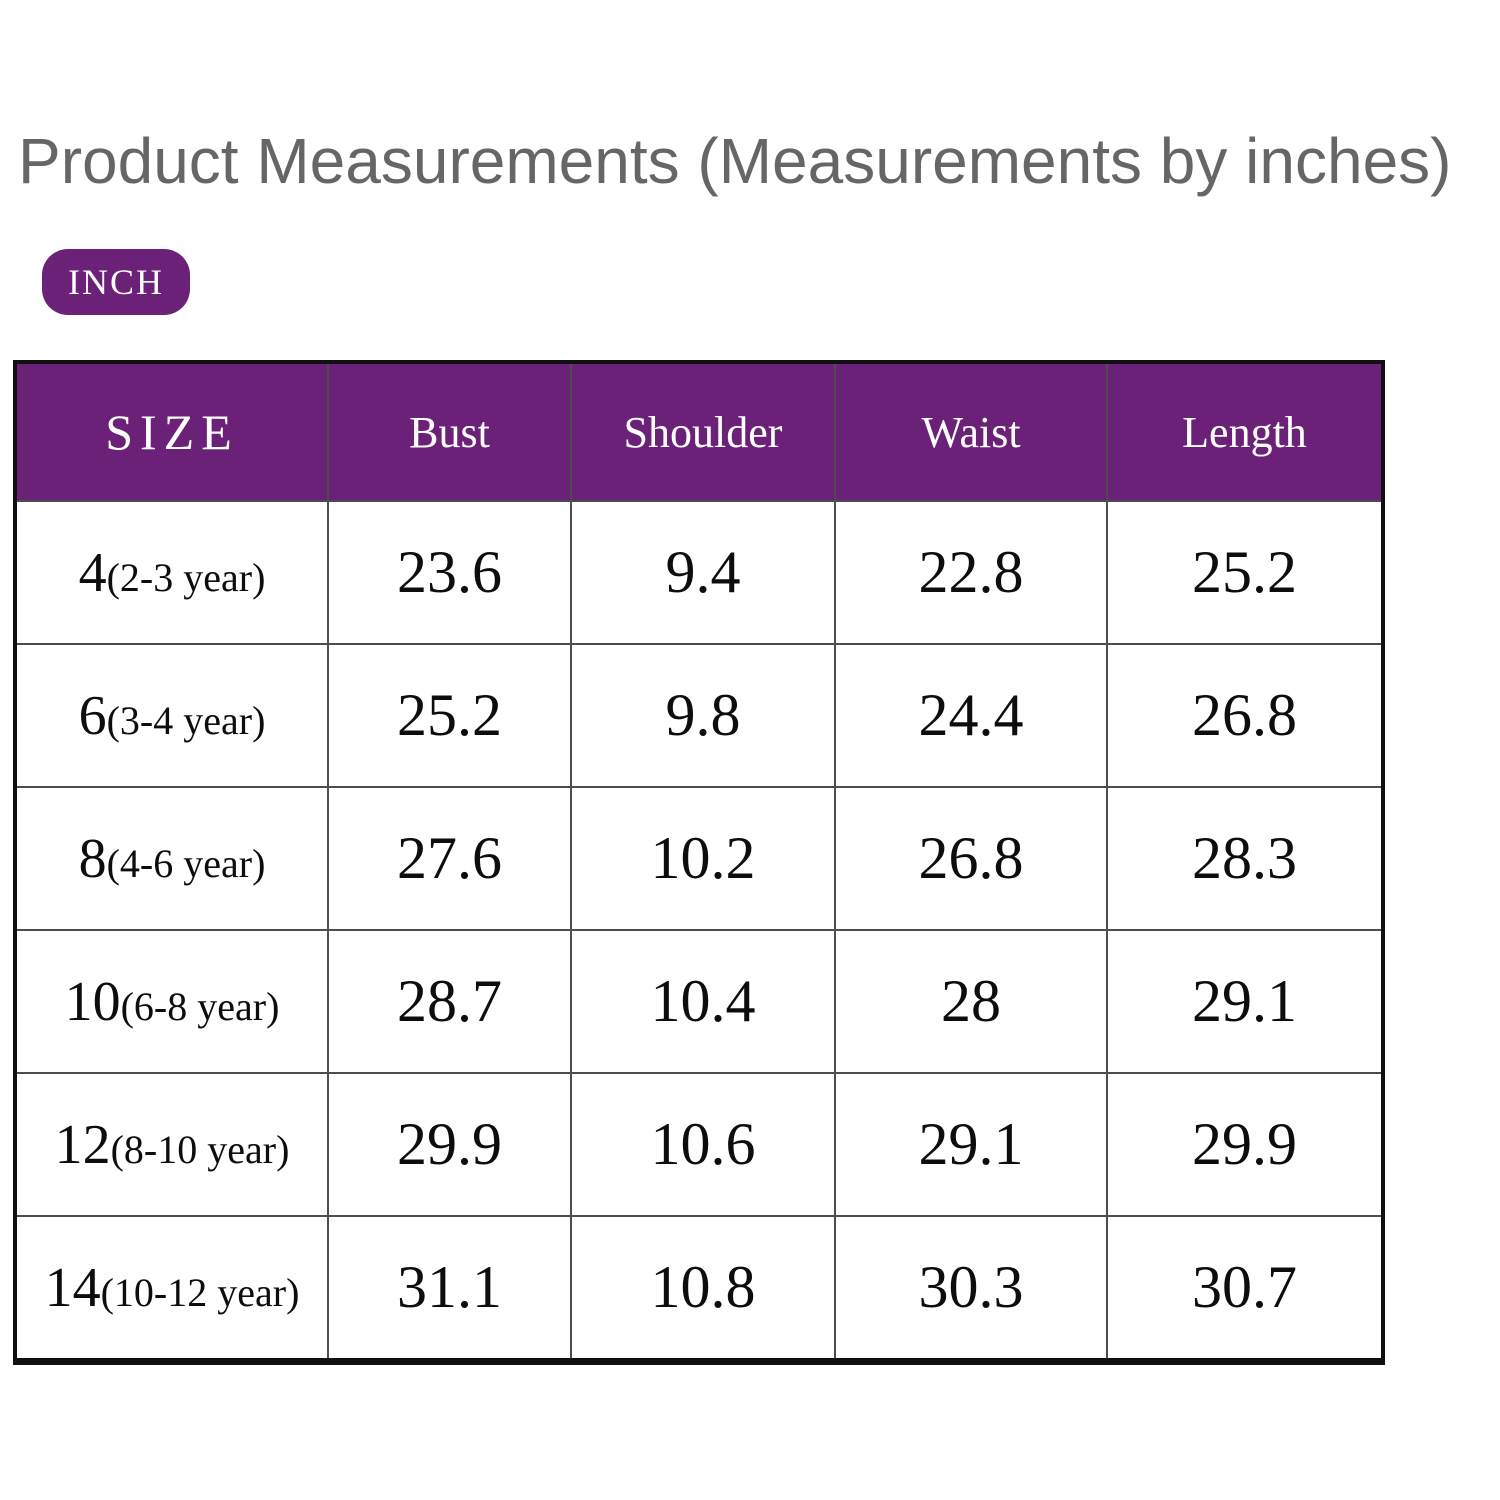 This screenshot has height=1500, width=1500. What do you see at coordinates (971, 1289) in the screenshot?
I see `waist-value: 30.3` at bounding box center [971, 1289].